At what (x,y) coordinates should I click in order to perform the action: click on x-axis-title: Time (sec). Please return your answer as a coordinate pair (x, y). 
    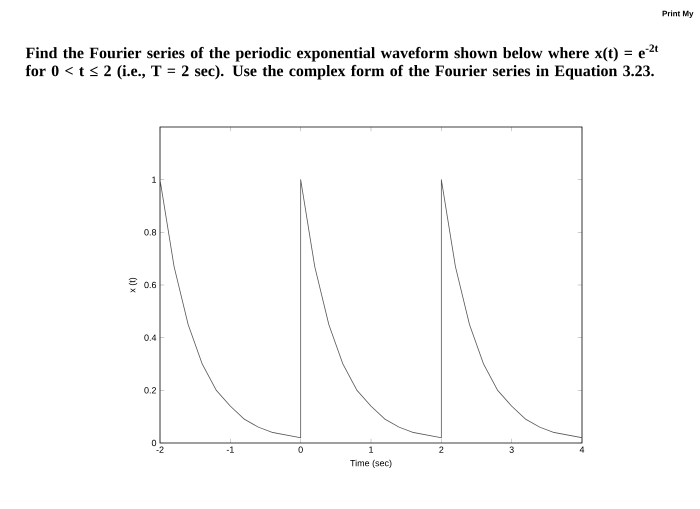
    Looking at the image, I should click on (371, 464).